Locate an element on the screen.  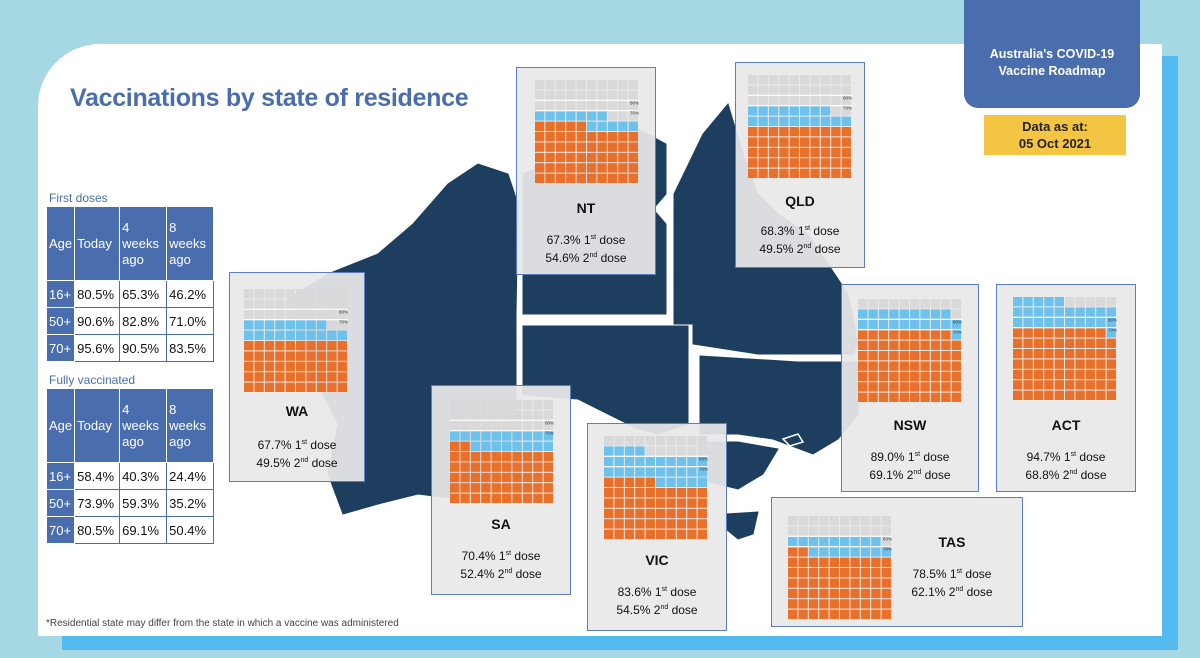
table-header-cell: 4 weeks ago is located at coordinates (143, 243).